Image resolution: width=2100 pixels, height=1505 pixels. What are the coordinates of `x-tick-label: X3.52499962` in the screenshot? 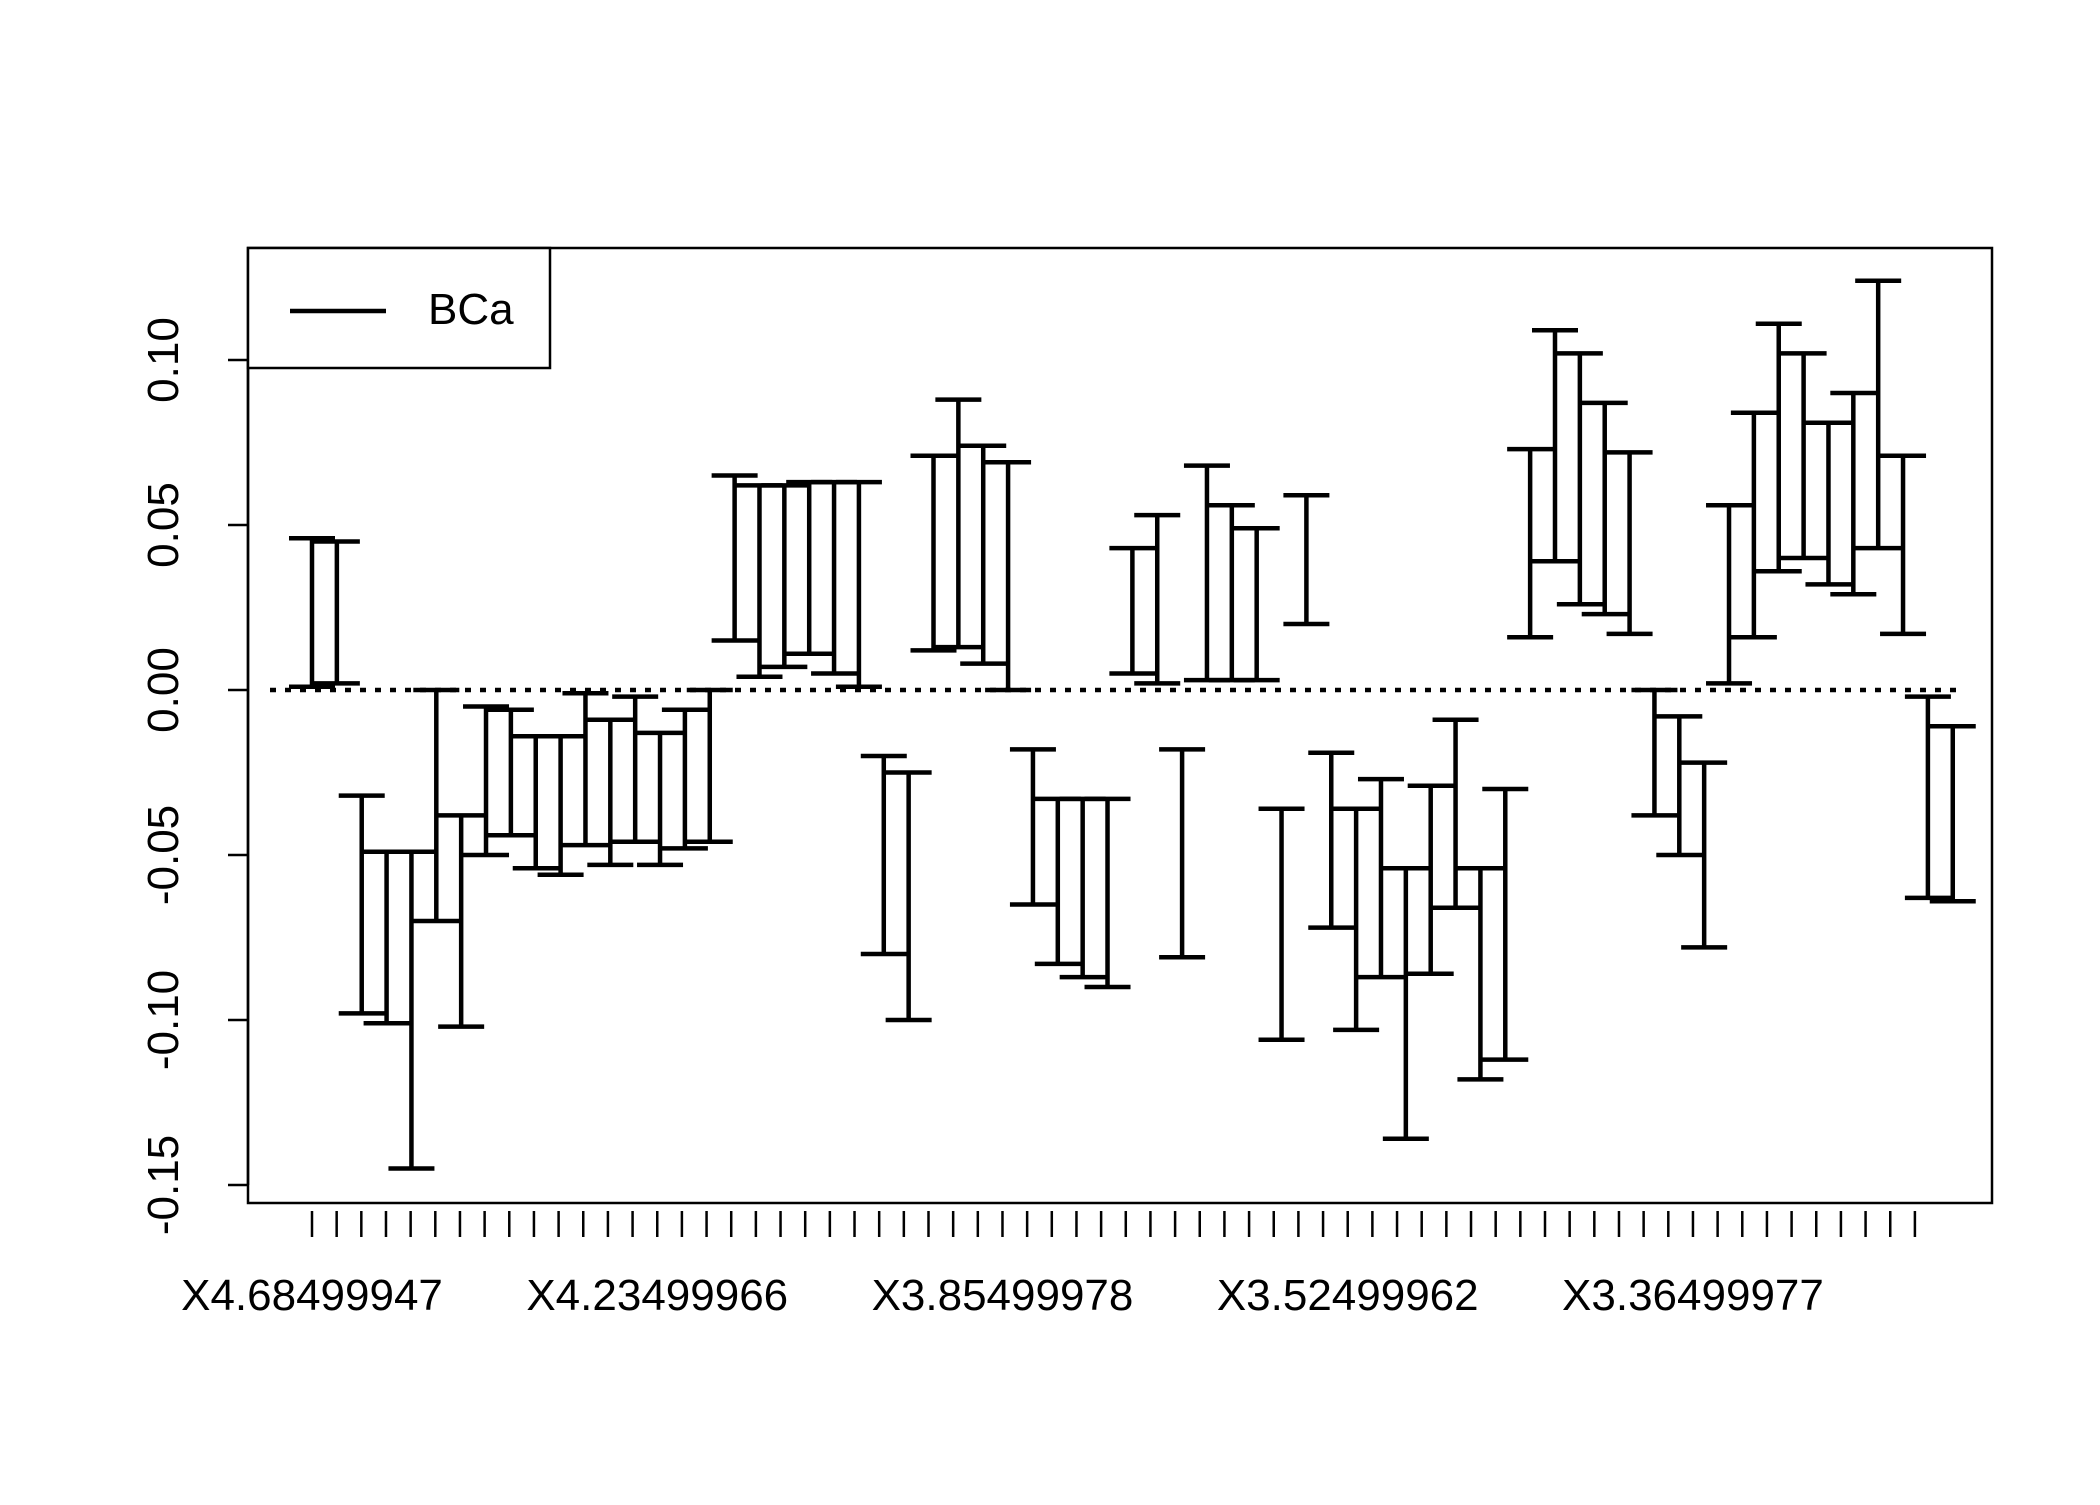 It's located at (1348, 1295).